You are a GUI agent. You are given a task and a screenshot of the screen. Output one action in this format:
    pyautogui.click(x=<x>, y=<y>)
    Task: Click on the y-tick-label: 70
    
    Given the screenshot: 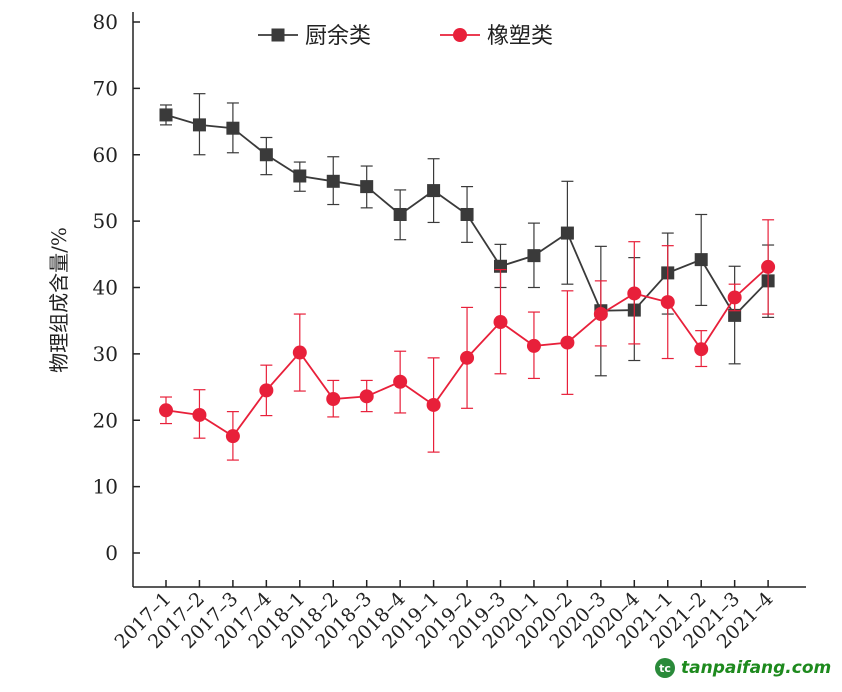 What is the action you would take?
    pyautogui.click(x=105, y=88)
    